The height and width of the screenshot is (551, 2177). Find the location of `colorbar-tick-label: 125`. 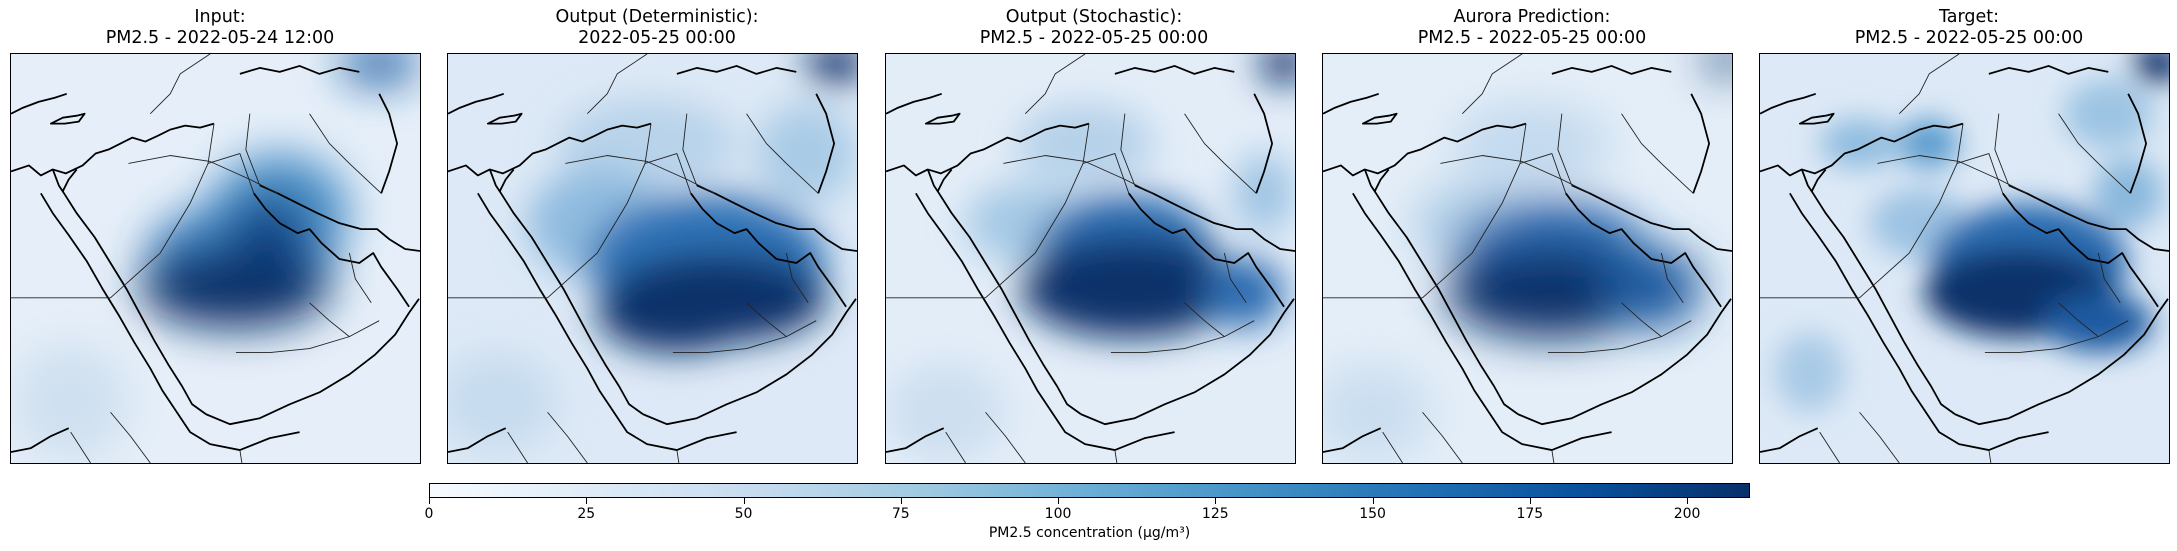

colorbar-tick-label: 125 is located at coordinates (1215, 514).